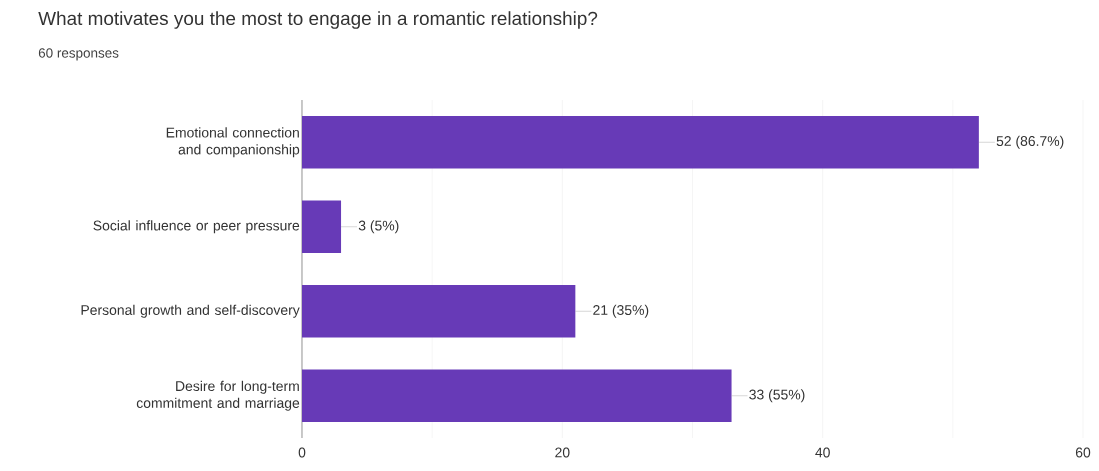 Image resolution: width=1099 pixels, height=471 pixels. What do you see at coordinates (822, 452) in the screenshot?
I see `x-tick-label: 40` at bounding box center [822, 452].